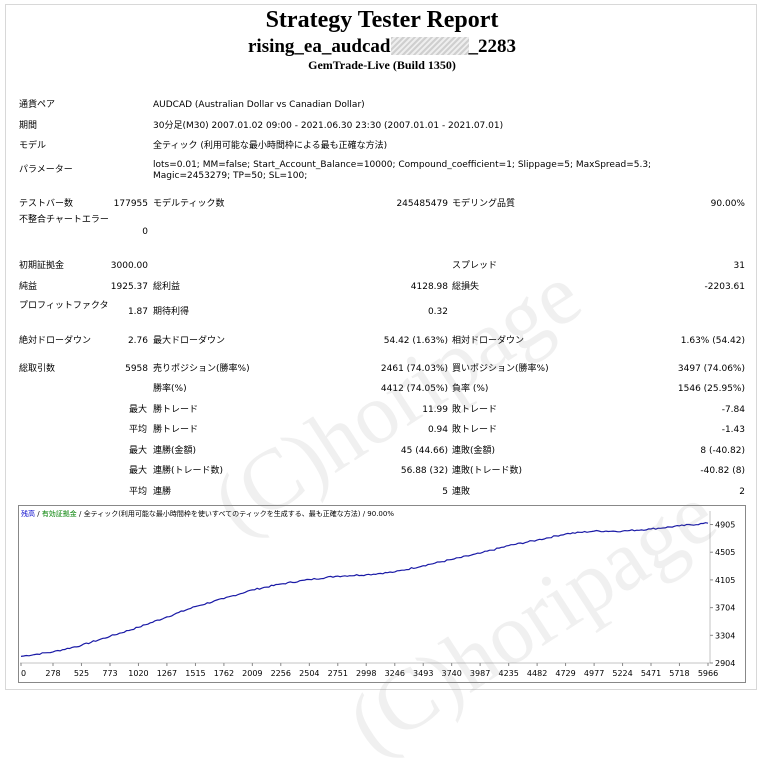  I want to click on x-tick-label: 0, so click(23, 673).